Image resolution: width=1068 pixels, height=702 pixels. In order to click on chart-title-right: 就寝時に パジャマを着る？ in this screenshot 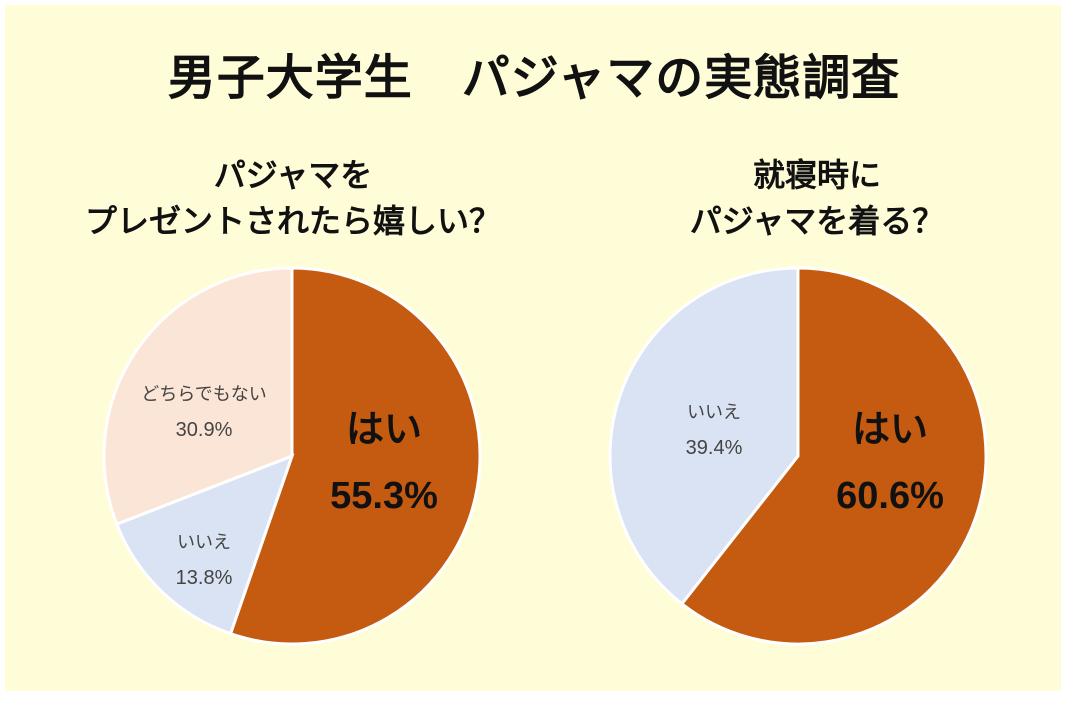, I will do `click(817, 198)`.